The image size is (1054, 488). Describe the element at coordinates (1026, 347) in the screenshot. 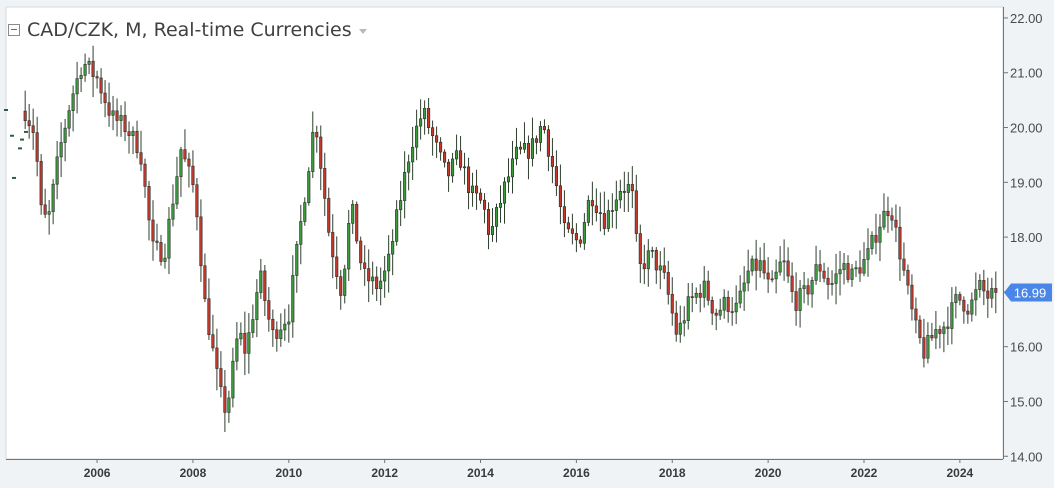

I see `y-tick-label: 16.00` at that location.